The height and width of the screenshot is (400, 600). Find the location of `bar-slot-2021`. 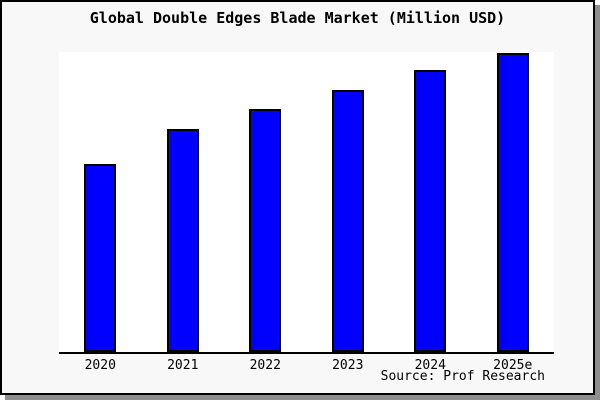

bar-slot-2021 is located at coordinates (183, 202).